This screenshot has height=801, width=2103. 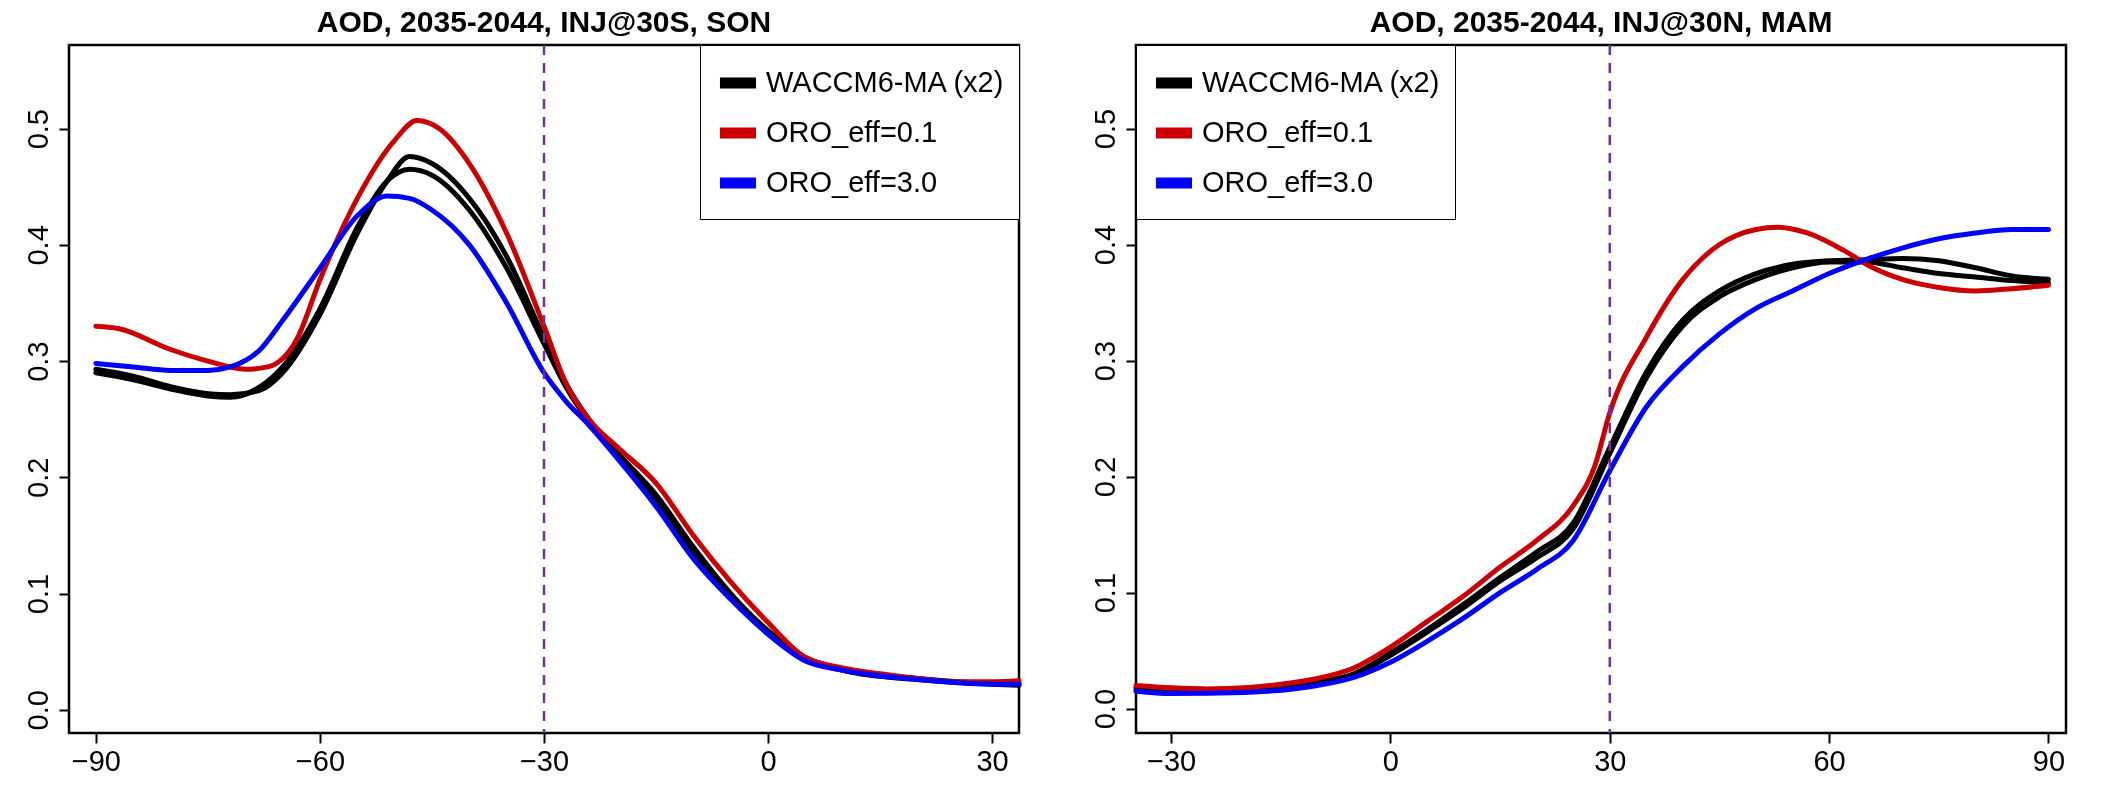 What do you see at coordinates (1601, 21) in the screenshot?
I see `chart-title: AOD, 2035-2044, INJ@30N, MAM` at bounding box center [1601, 21].